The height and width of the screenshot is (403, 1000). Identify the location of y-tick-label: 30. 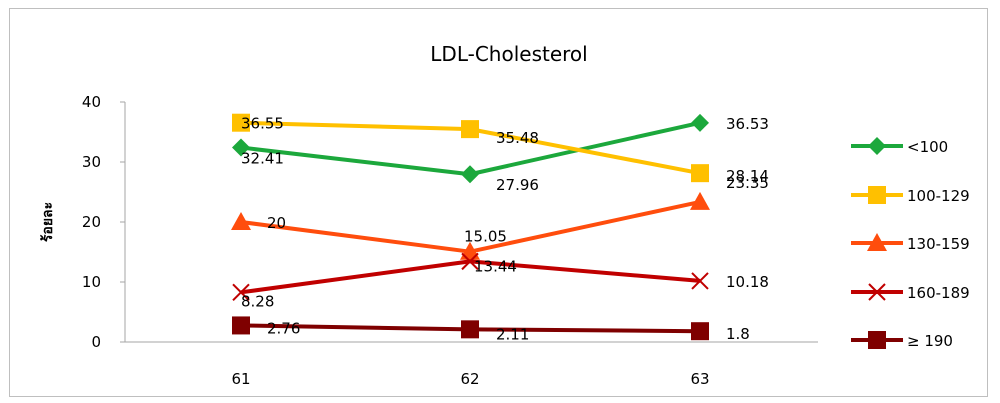
(91, 162).